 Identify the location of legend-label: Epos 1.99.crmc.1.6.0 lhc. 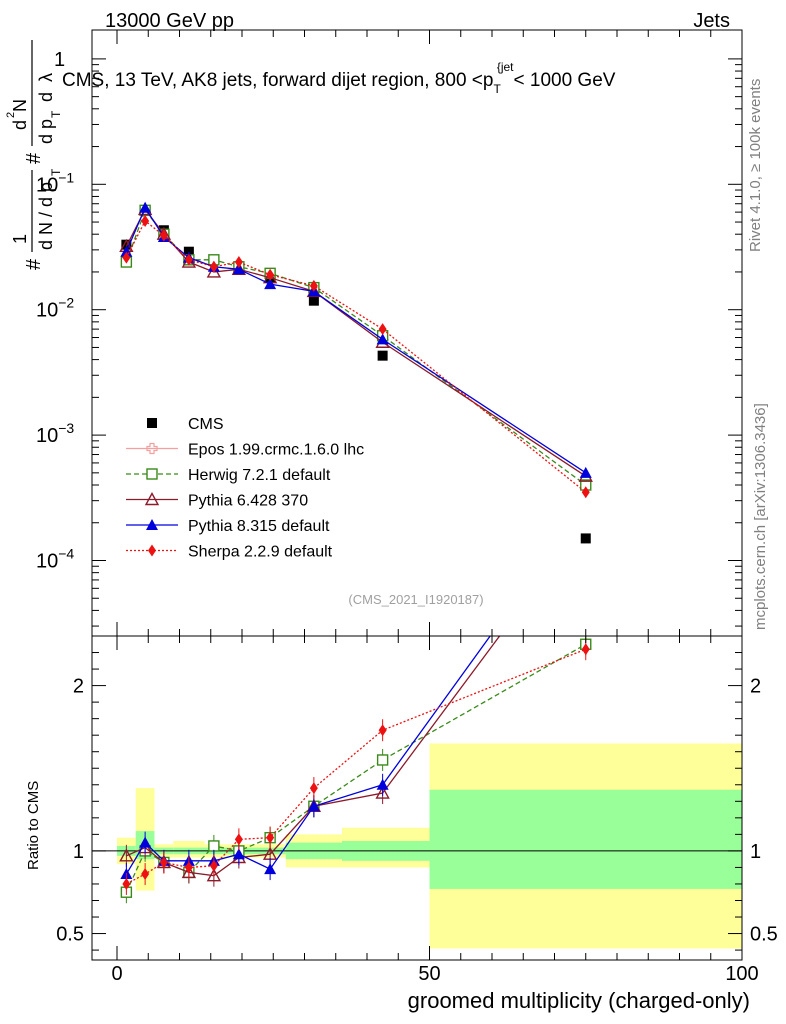
(276, 450).